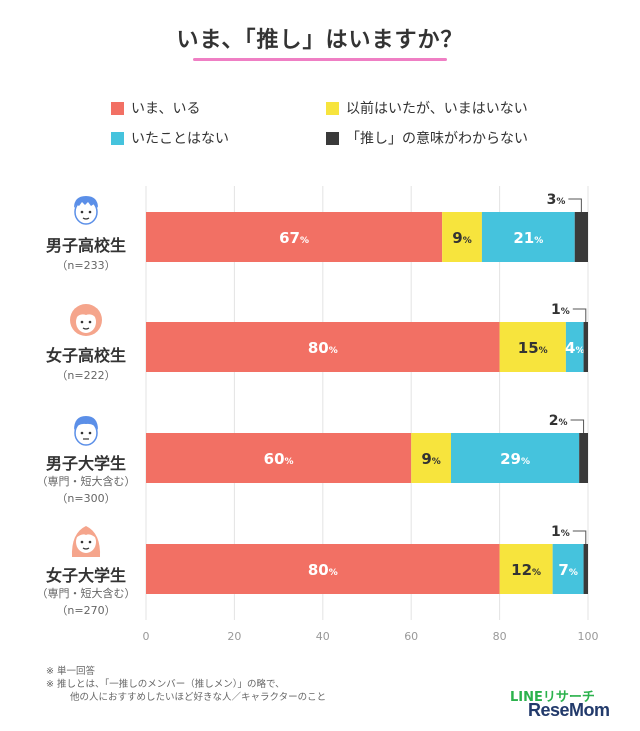 This screenshot has width=640, height=731. I want to click on data-label: 12%, so click(526, 570).